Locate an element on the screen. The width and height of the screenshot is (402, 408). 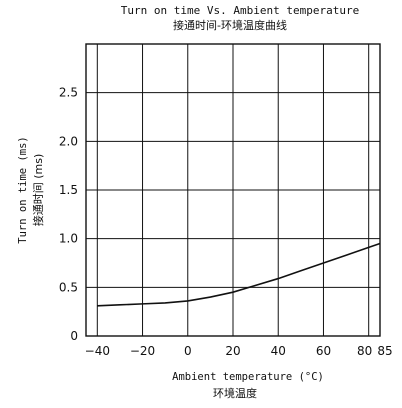
y-axis-label: Turn on time (ms) is located at coordinates (23, 189).